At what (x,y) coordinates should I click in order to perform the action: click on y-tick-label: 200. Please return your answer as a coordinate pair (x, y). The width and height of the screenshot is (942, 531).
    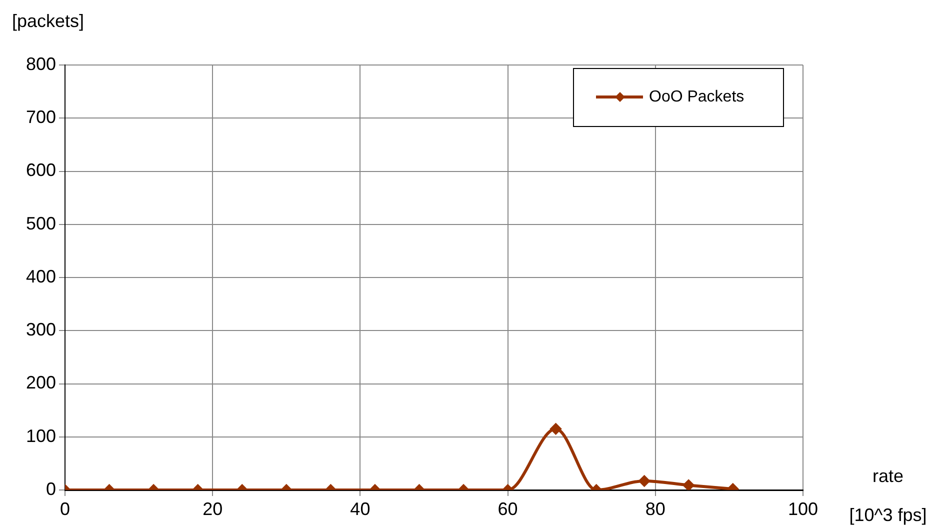
    Looking at the image, I should click on (41, 382).